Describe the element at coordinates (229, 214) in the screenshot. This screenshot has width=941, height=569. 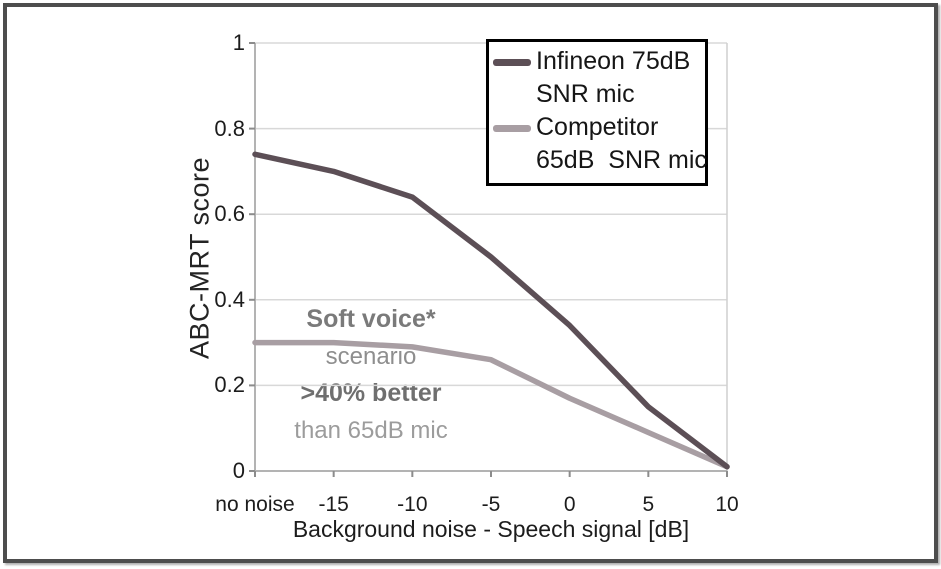
I see `y-tick-label: 0.6` at that location.